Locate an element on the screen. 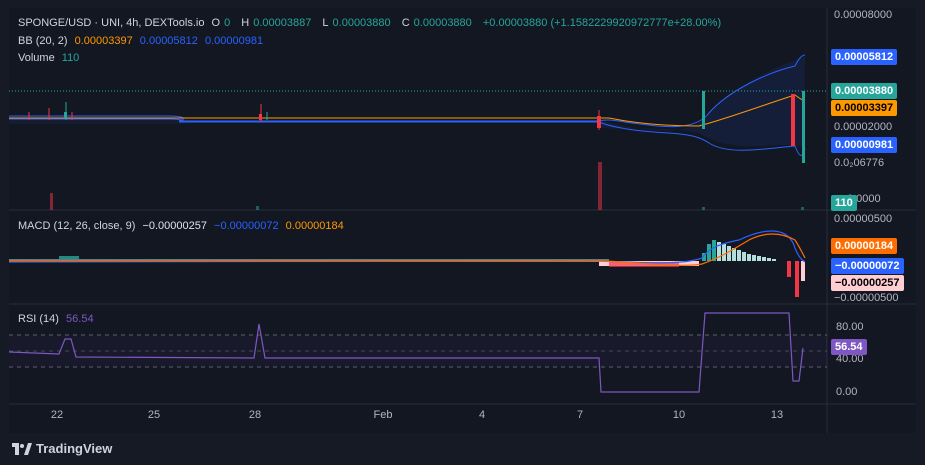 The width and height of the screenshot is (925, 465). rsi-band is located at coordinates (418, 351).